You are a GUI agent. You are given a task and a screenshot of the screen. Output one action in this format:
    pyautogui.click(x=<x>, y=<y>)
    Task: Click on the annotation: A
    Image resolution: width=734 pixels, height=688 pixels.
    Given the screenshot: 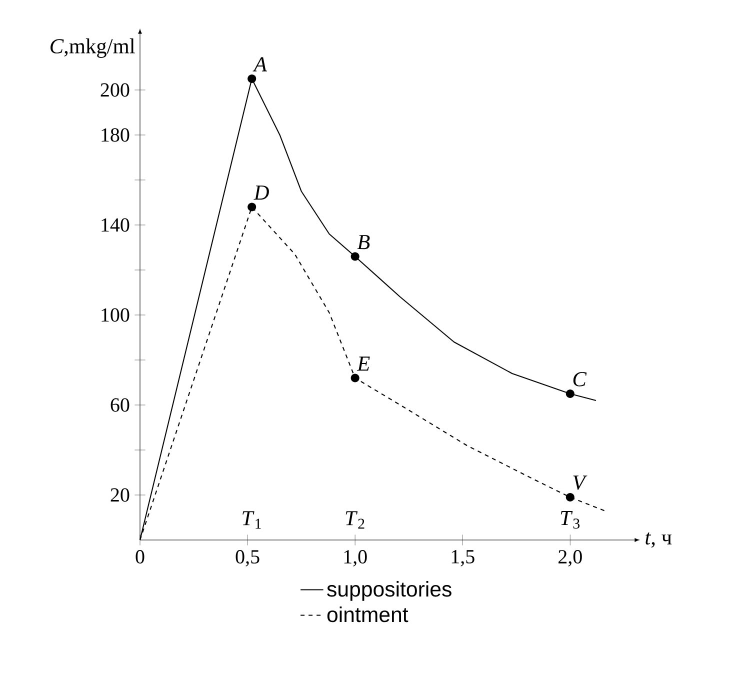 What is the action you would take?
    pyautogui.click(x=259, y=64)
    